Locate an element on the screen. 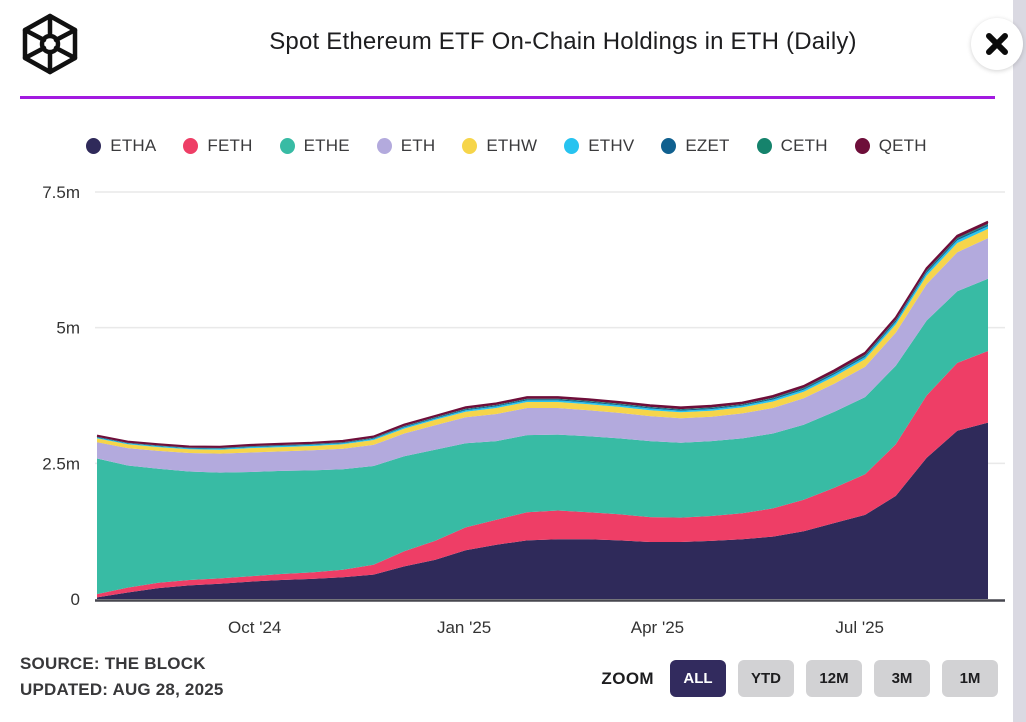 Image resolution: width=1026 pixels, height=722 pixels. y-tick-label-5m: 5m is located at coordinates (68, 328).